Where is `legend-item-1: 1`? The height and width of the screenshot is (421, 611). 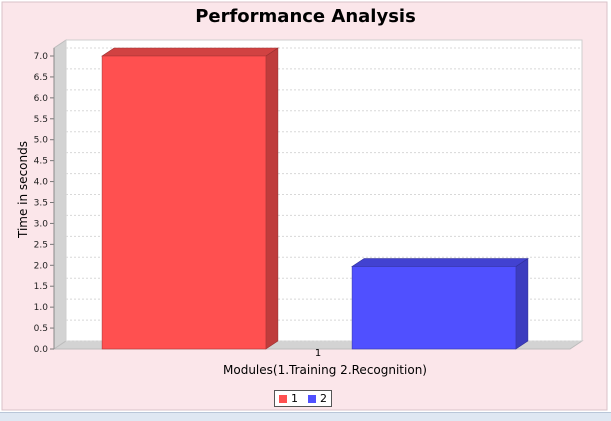
legend-item-1: 1 is located at coordinates (288, 398).